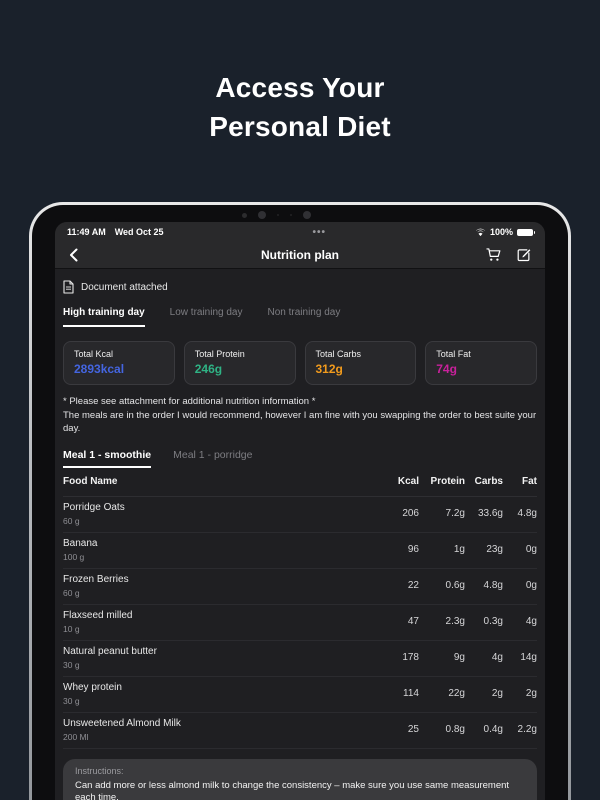 This screenshot has width=600, height=800. I want to click on cart-icon, so click(493, 255).